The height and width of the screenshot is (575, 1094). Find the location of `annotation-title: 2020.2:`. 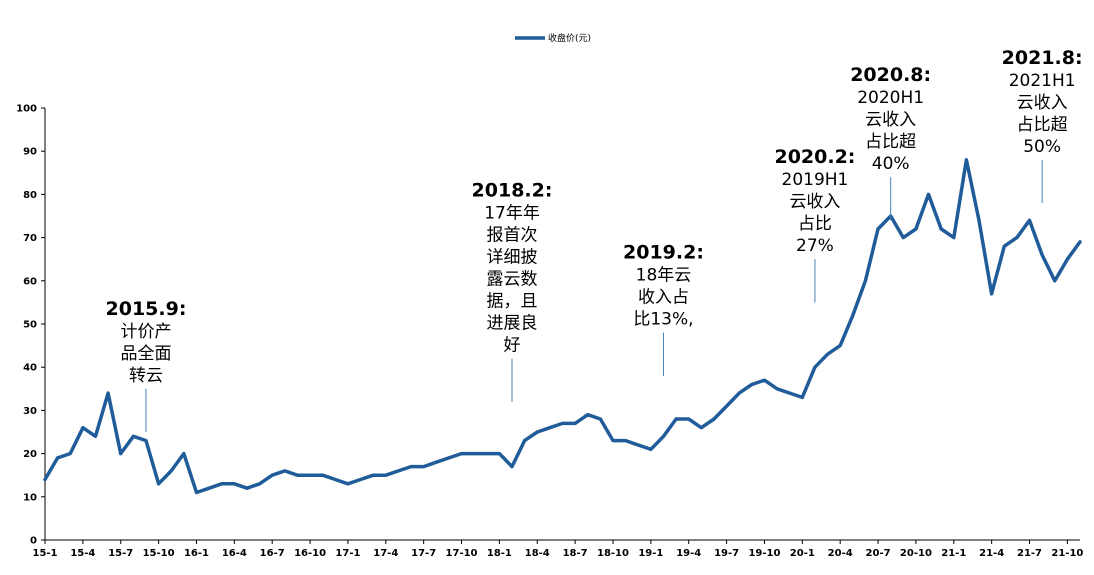

annotation-title: 2020.2: is located at coordinates (814, 157).